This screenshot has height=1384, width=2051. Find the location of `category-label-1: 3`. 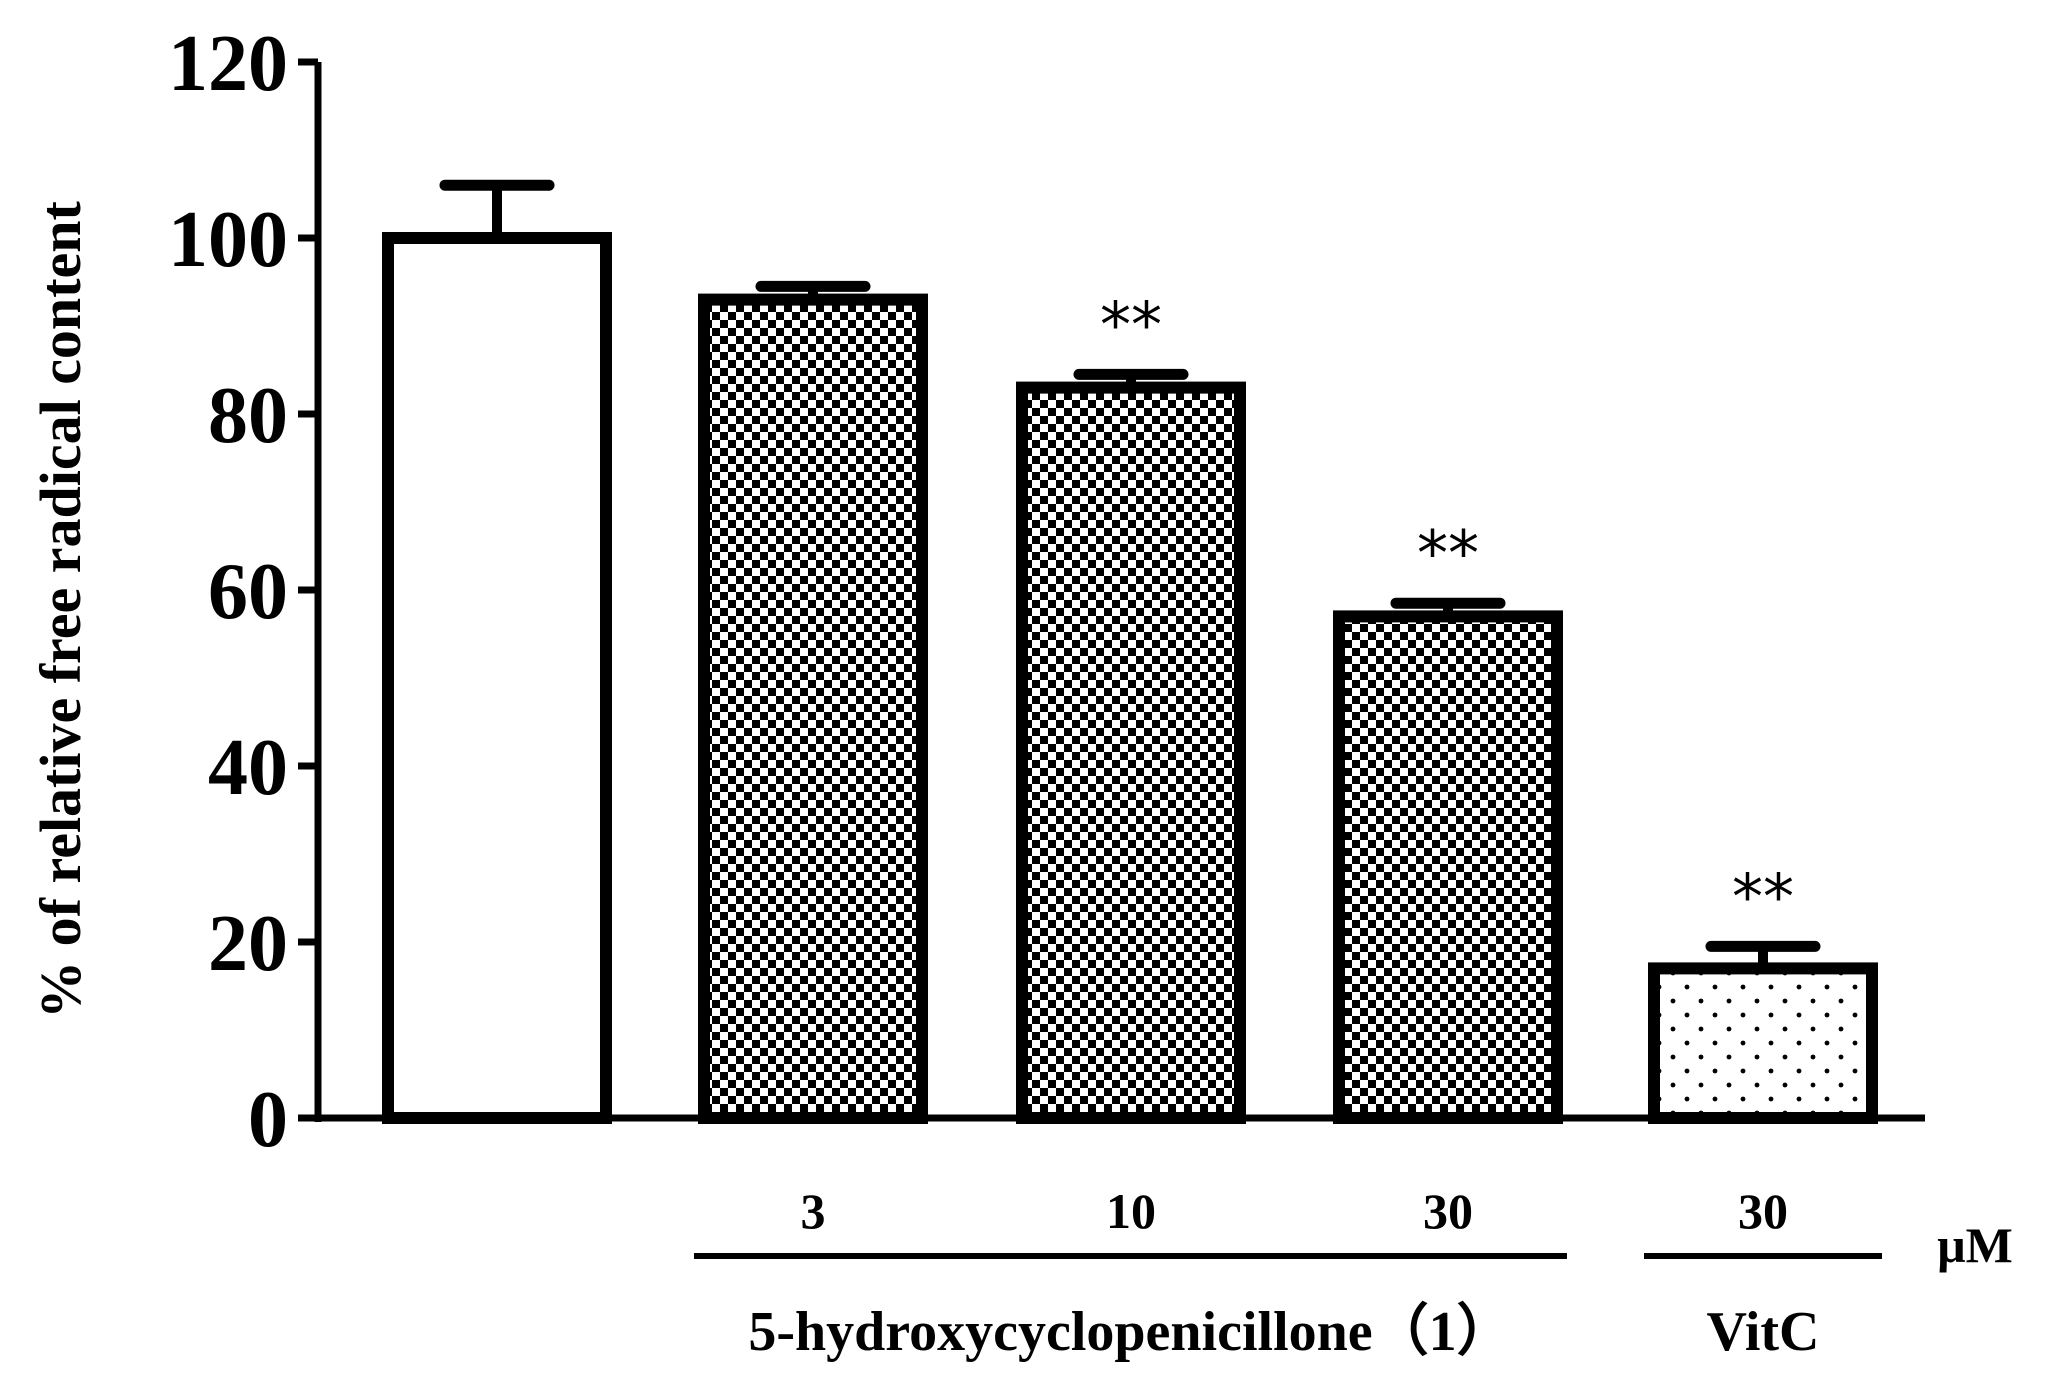

category-label-1: 3 is located at coordinates (813, 1211).